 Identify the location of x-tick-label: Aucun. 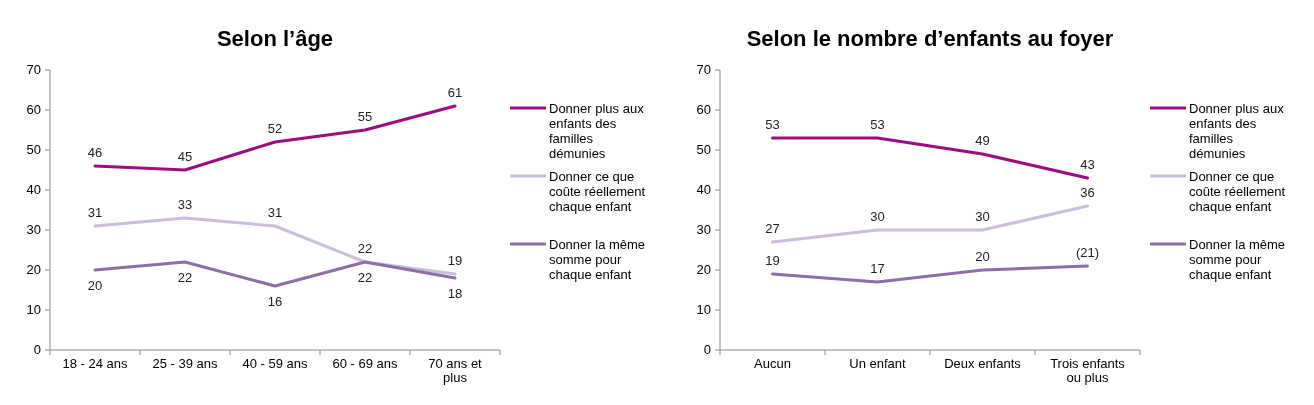
(772, 363).